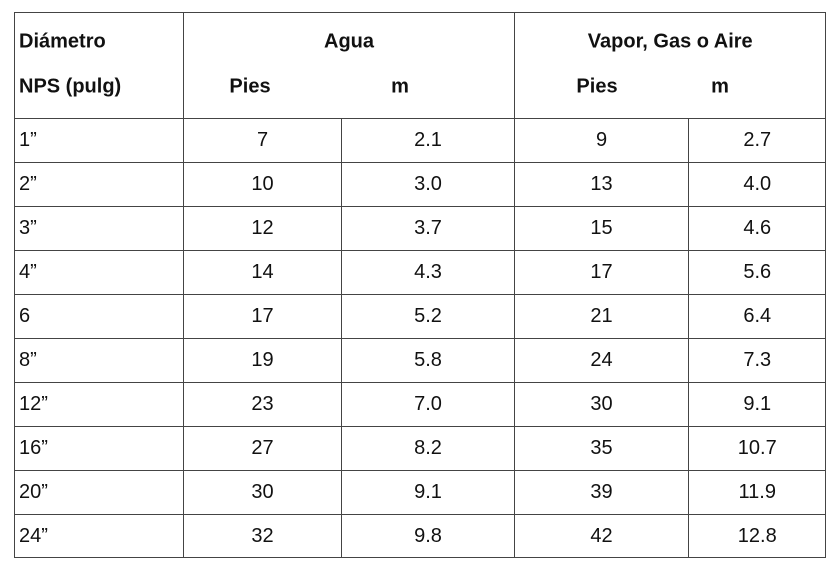 Image resolution: width=840 pixels, height=568 pixels. Describe the element at coordinates (28, 272) in the screenshot. I see `cell-text: 4”` at that location.